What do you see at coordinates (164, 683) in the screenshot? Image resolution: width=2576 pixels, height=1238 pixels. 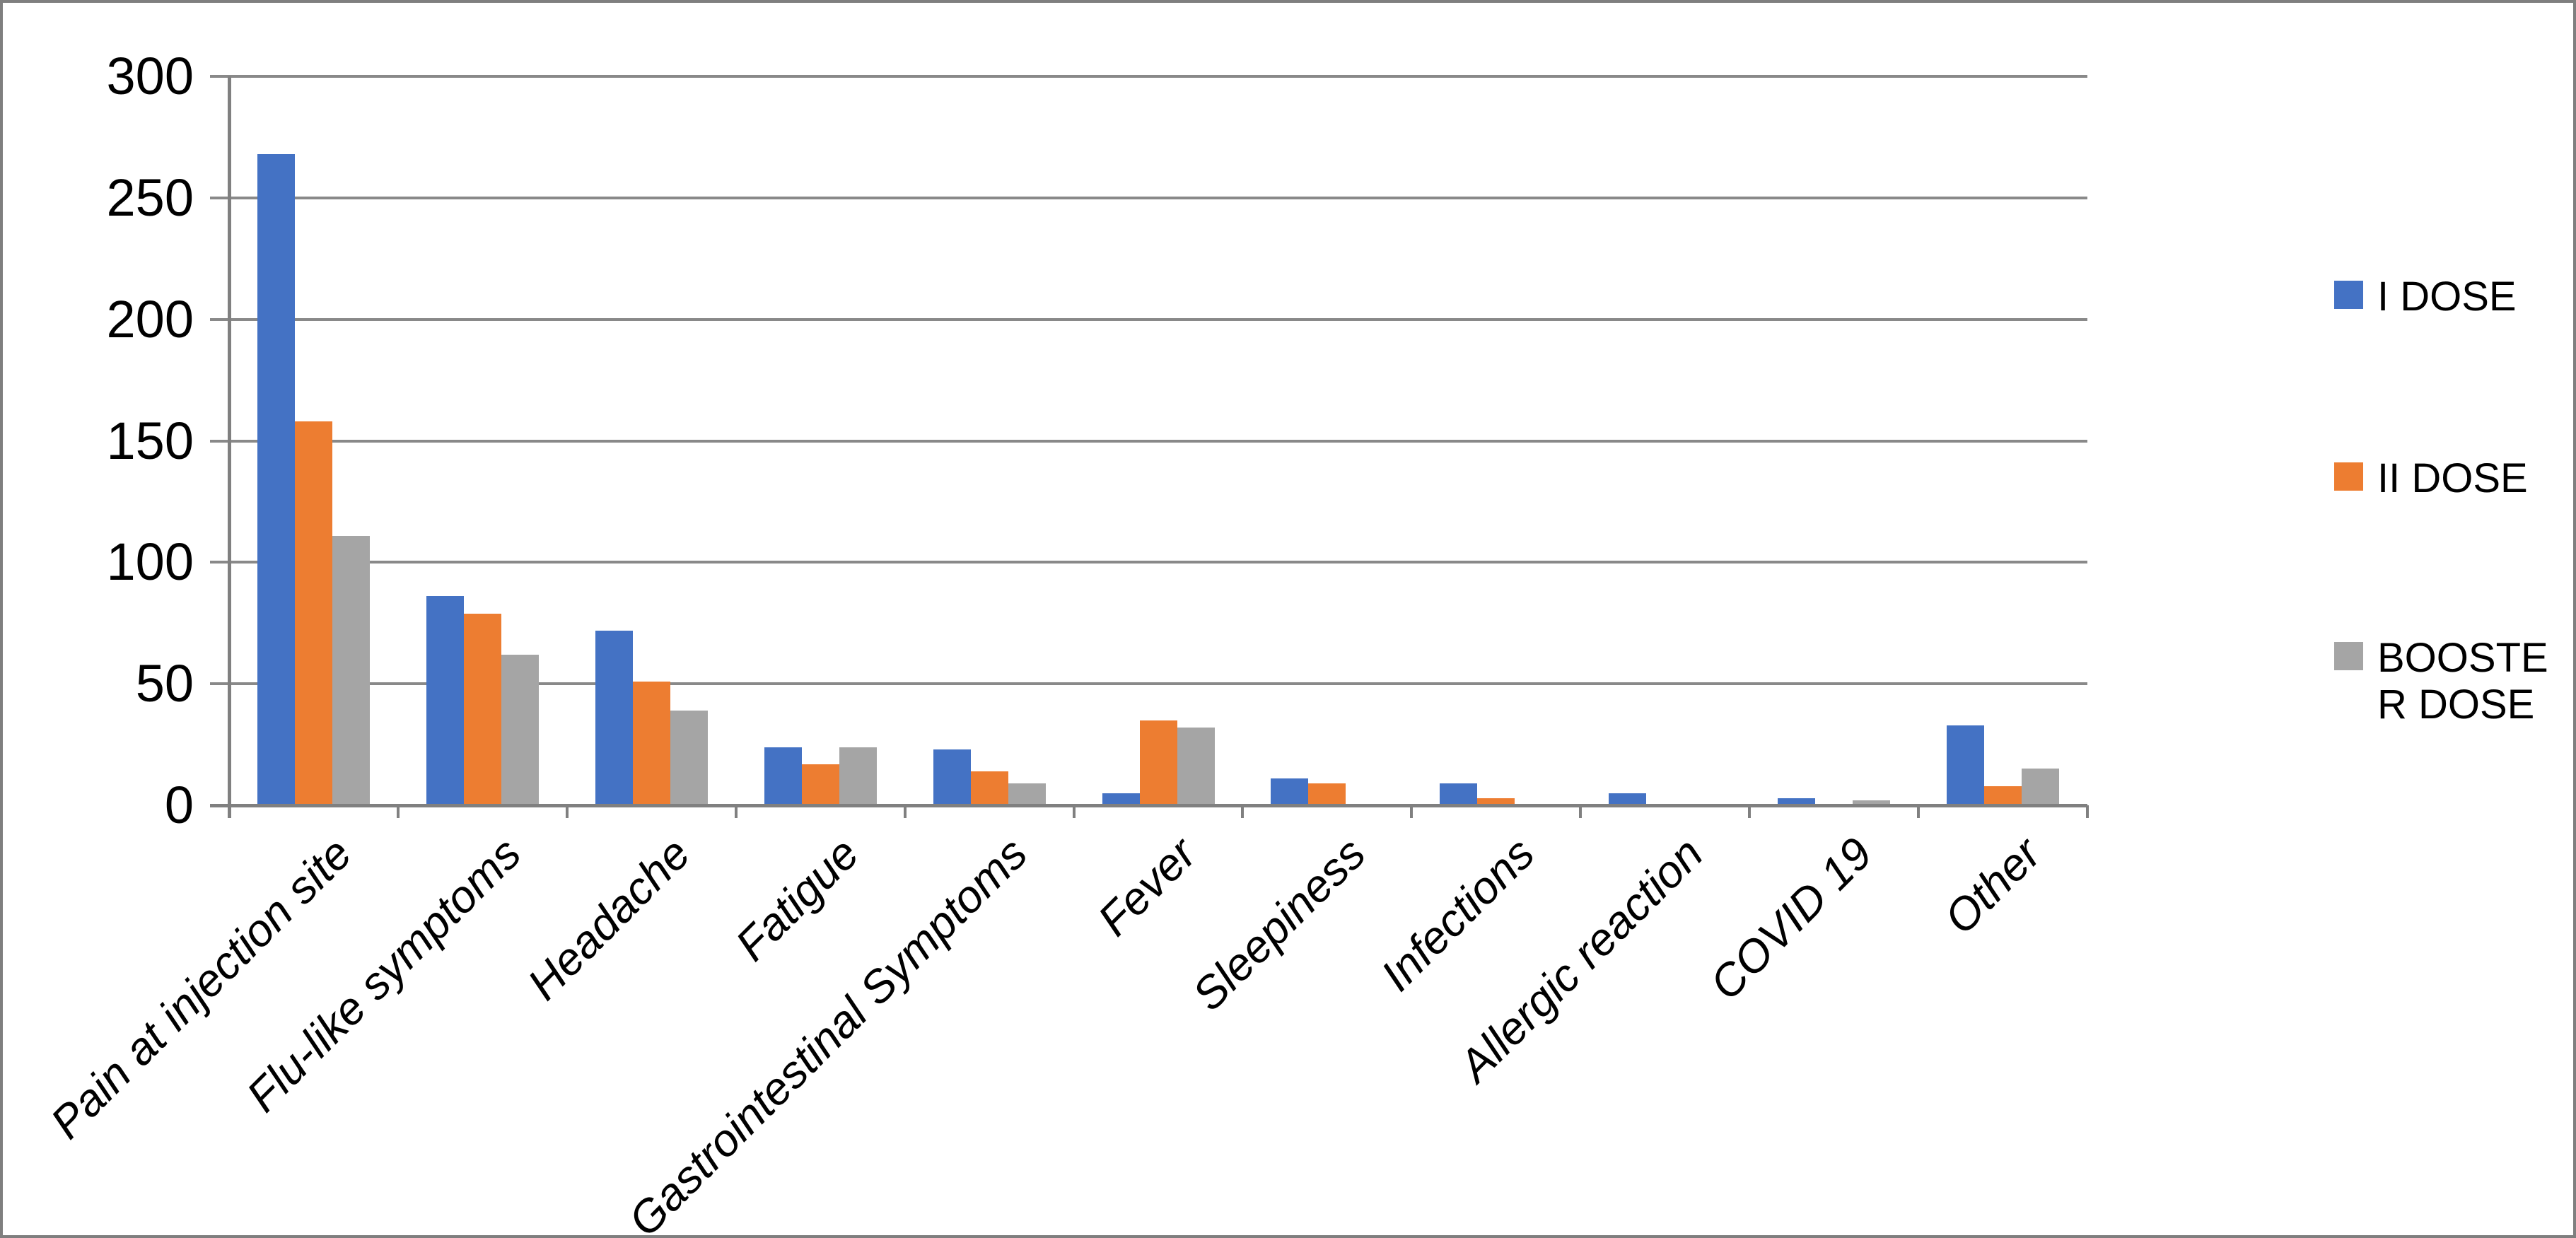 I see `y-tick-label-50: 50` at bounding box center [164, 683].